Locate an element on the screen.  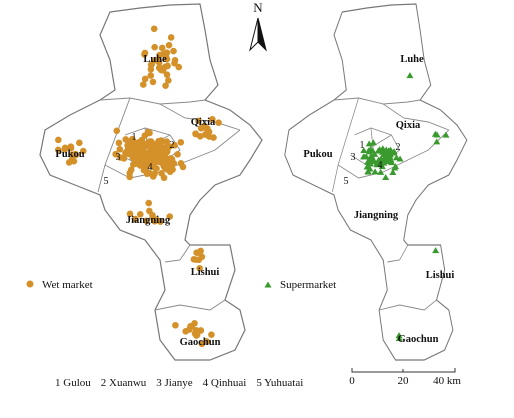
key-label: 5 Yuhuatai is located at coordinates (279, 383).